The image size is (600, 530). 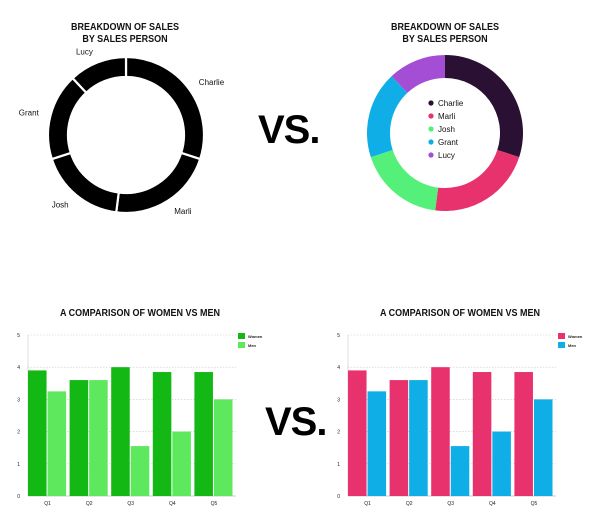 What do you see at coordinates (446, 155) in the screenshot?
I see `legend-label-lucy: Lucy` at bounding box center [446, 155].